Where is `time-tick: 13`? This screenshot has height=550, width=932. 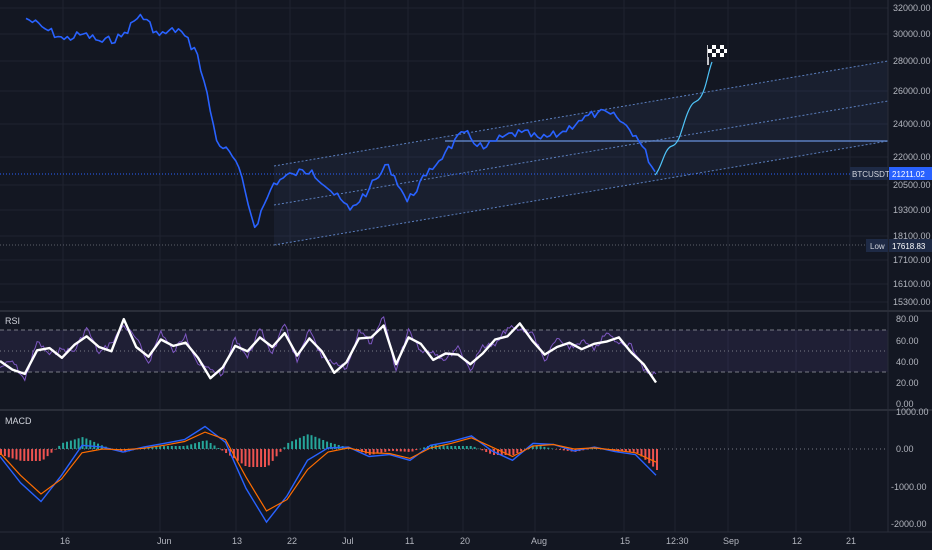 time-tick: 13 is located at coordinates (237, 541).